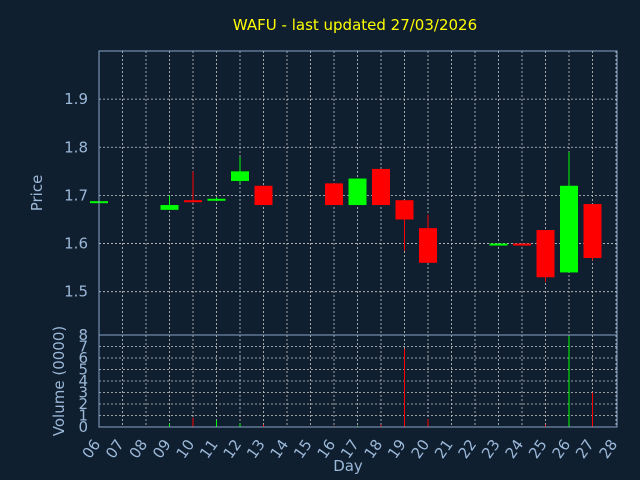  Describe the element at coordinates (76, 244) in the screenshot. I see `price-tick-label: 1.6` at that location.